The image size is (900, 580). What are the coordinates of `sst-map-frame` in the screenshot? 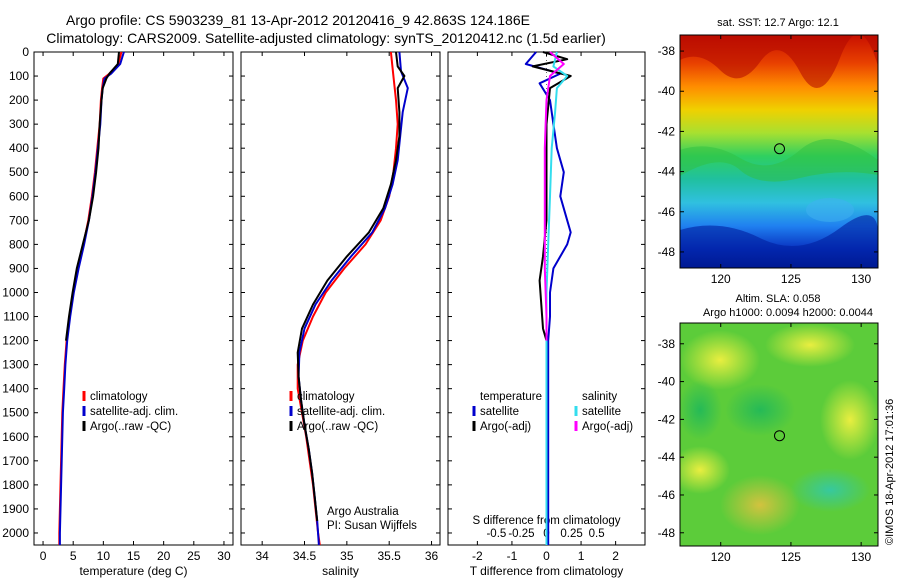 It's located at (779, 151).